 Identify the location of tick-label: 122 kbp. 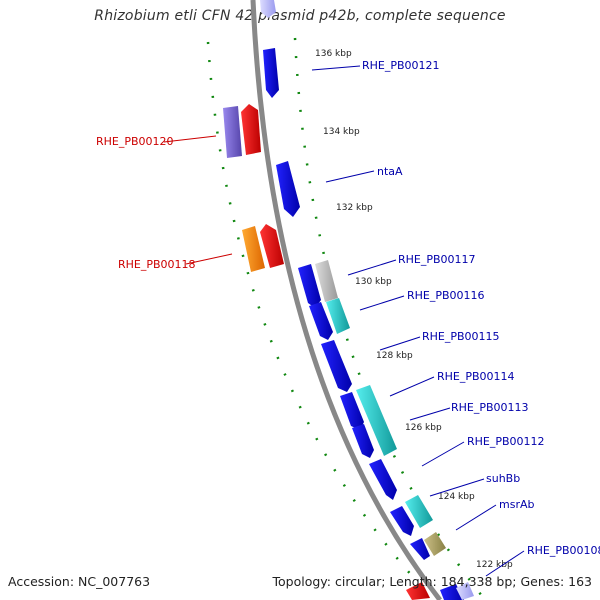
(494, 565).